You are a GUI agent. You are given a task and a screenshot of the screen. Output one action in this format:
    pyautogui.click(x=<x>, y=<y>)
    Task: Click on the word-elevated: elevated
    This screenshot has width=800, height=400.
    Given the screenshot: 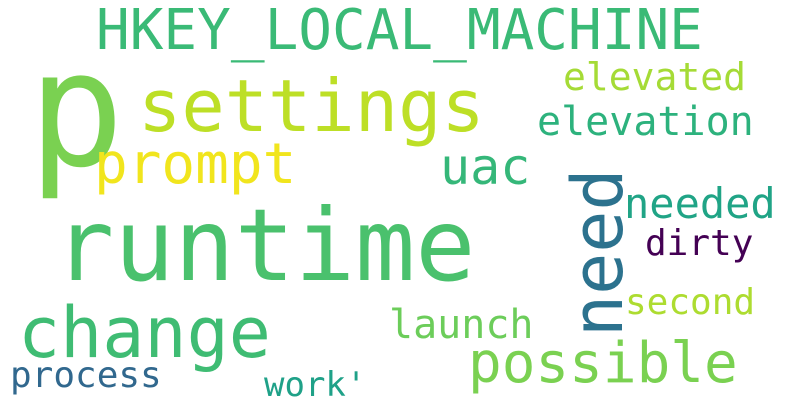 What is the action you would take?
    pyautogui.click(x=655, y=77)
    